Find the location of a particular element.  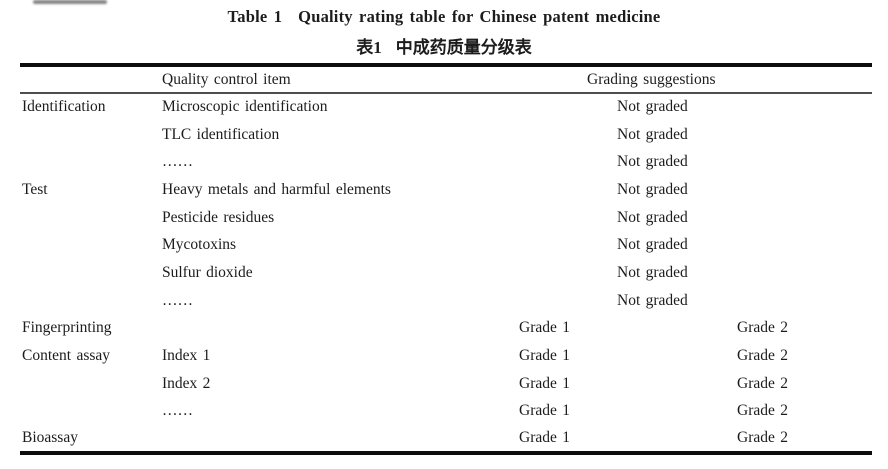

table-header-row: Quality control item Grading suggestions is located at coordinates (446, 79).